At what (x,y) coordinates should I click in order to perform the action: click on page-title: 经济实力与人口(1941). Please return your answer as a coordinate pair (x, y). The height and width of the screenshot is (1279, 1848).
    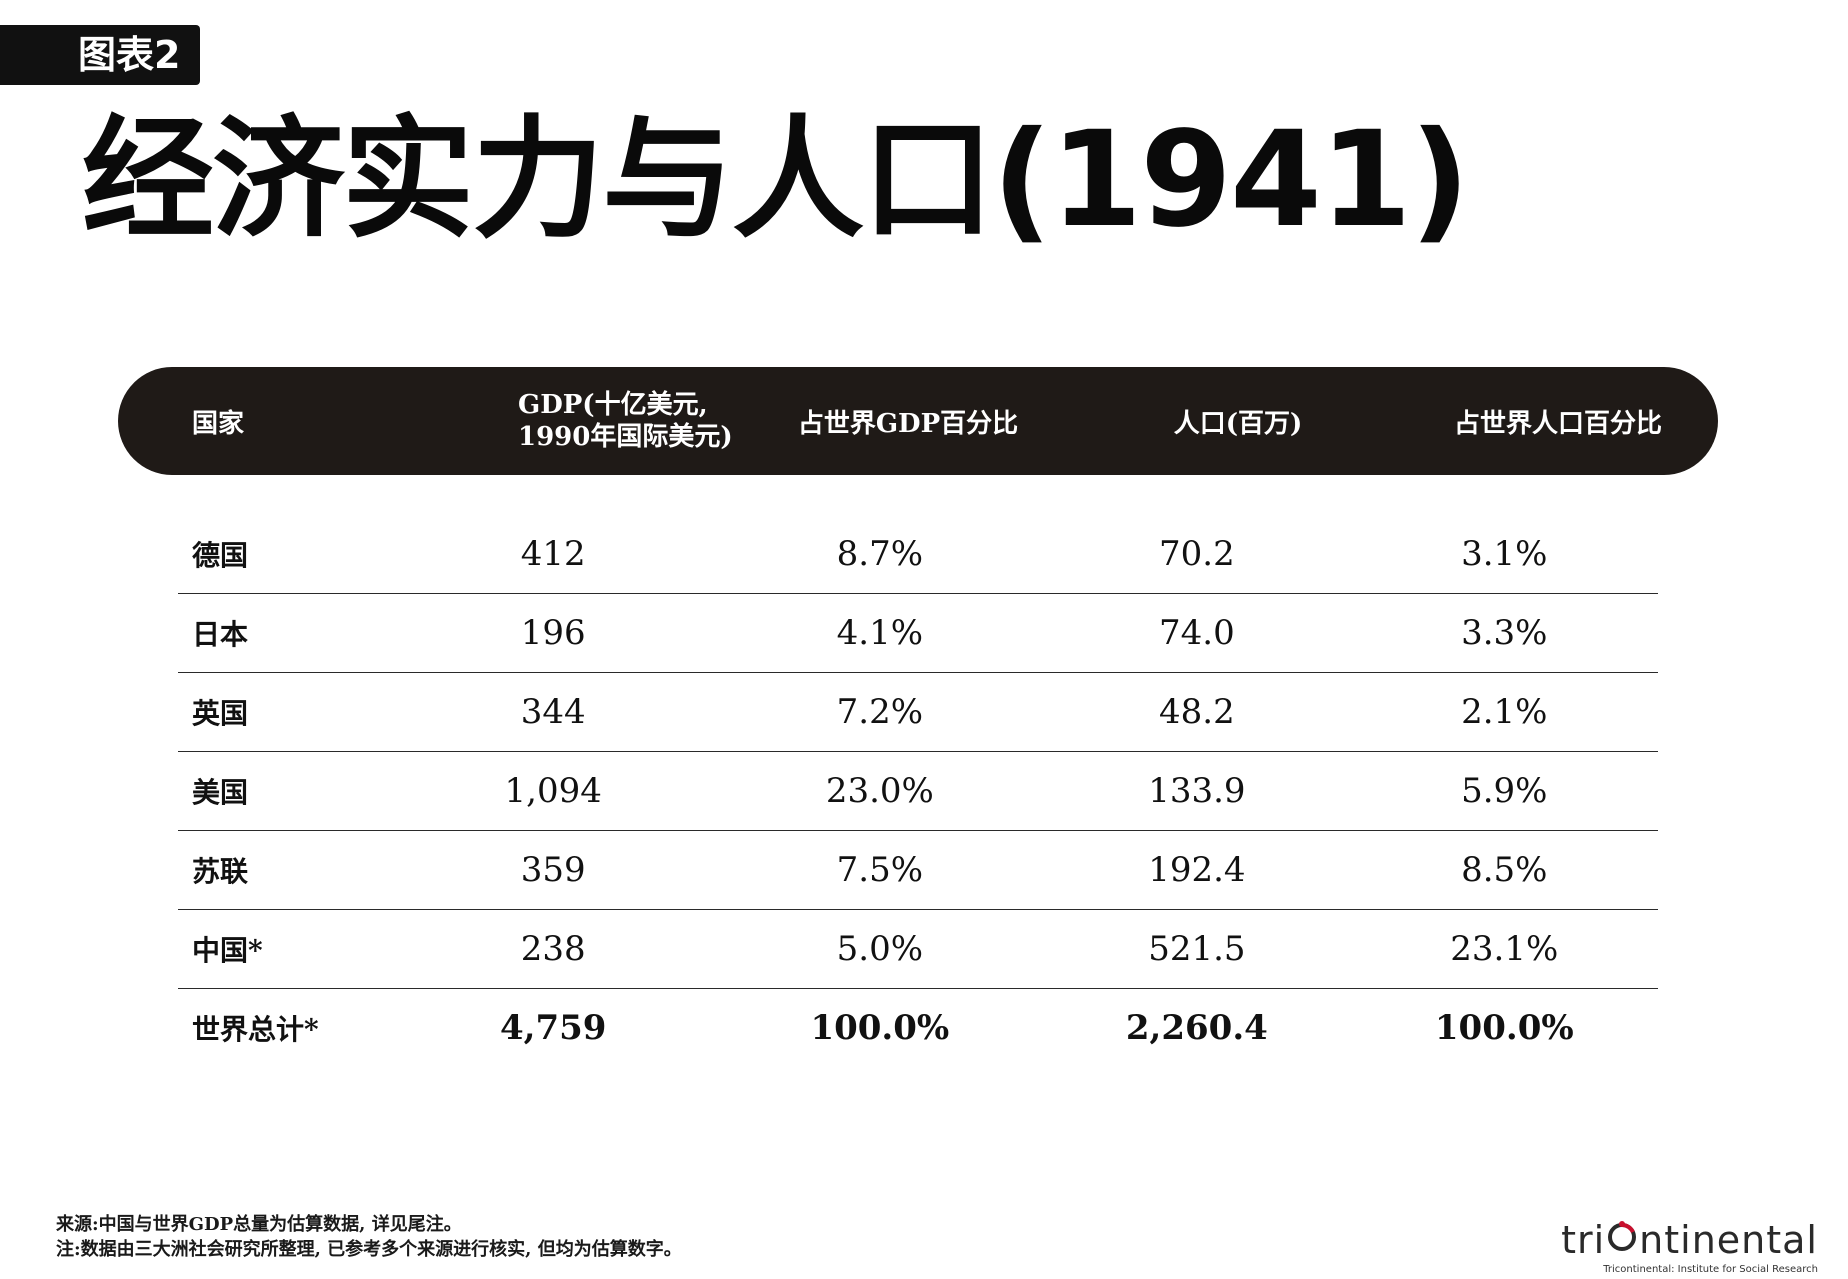
    Looking at the image, I should click on (776, 180).